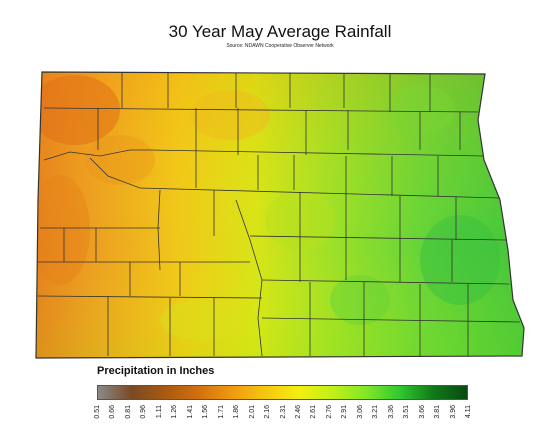  What do you see at coordinates (159, 412) in the screenshot?
I see `legend-tick-label: 1.11` at bounding box center [159, 412].